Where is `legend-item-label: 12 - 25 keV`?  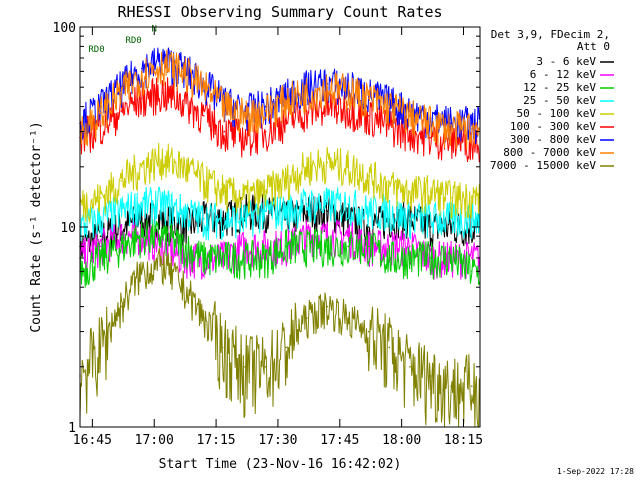
legend-item-label: 12 - 25 keV is located at coordinates (559, 87).